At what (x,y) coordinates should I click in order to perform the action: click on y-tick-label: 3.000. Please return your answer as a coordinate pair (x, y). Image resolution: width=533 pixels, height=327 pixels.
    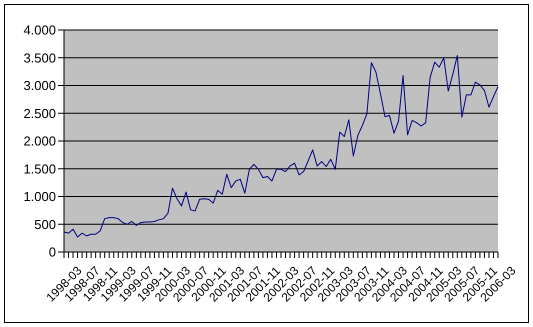
    Looking at the image, I should click on (39, 86).